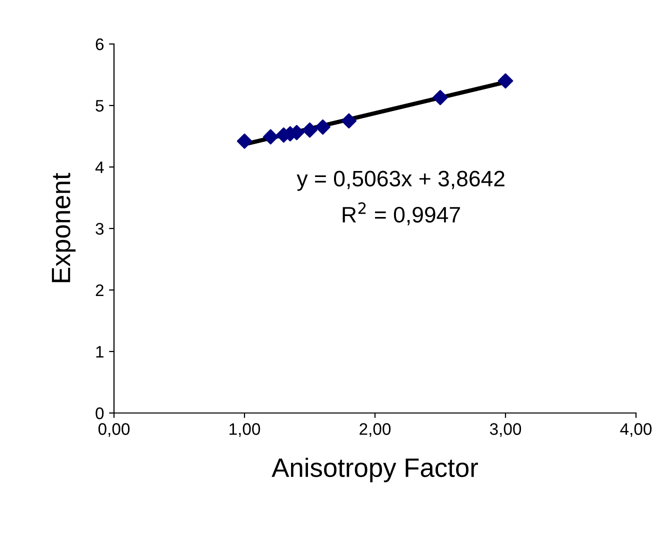 This screenshot has width=672, height=537. What do you see at coordinates (375, 470) in the screenshot?
I see `x-axis-title: Anisotropy Factor` at bounding box center [375, 470].